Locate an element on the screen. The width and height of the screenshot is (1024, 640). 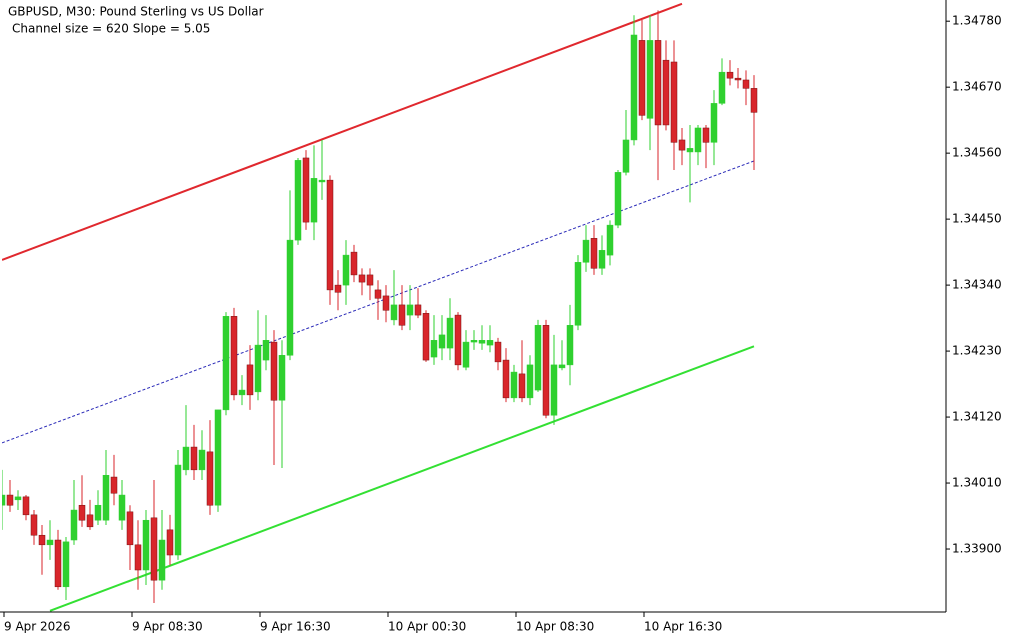
chart-title: GBPUSD, M30: Pound Sterling vs US Dollar is located at coordinates (136, 12).